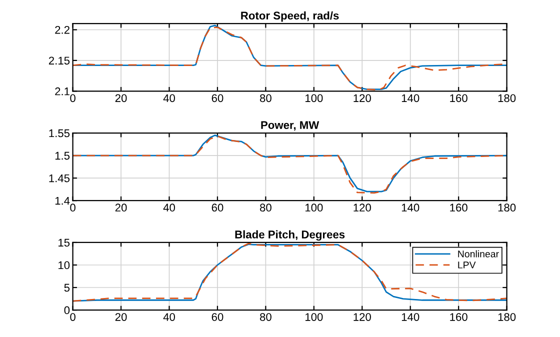 The height and width of the screenshot is (337, 560). Describe the element at coordinates (290, 235) in the screenshot. I see `chart-title: Blade Pitch, Degrees` at that location.